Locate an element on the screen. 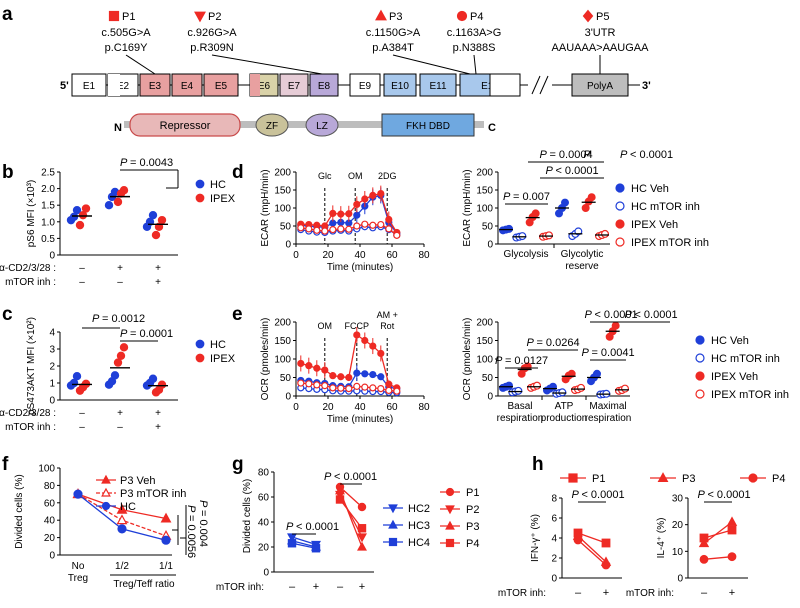 The width and height of the screenshot is (800, 608). panel-g-y-tick-label: 40 is located at coordinates (264, 523).